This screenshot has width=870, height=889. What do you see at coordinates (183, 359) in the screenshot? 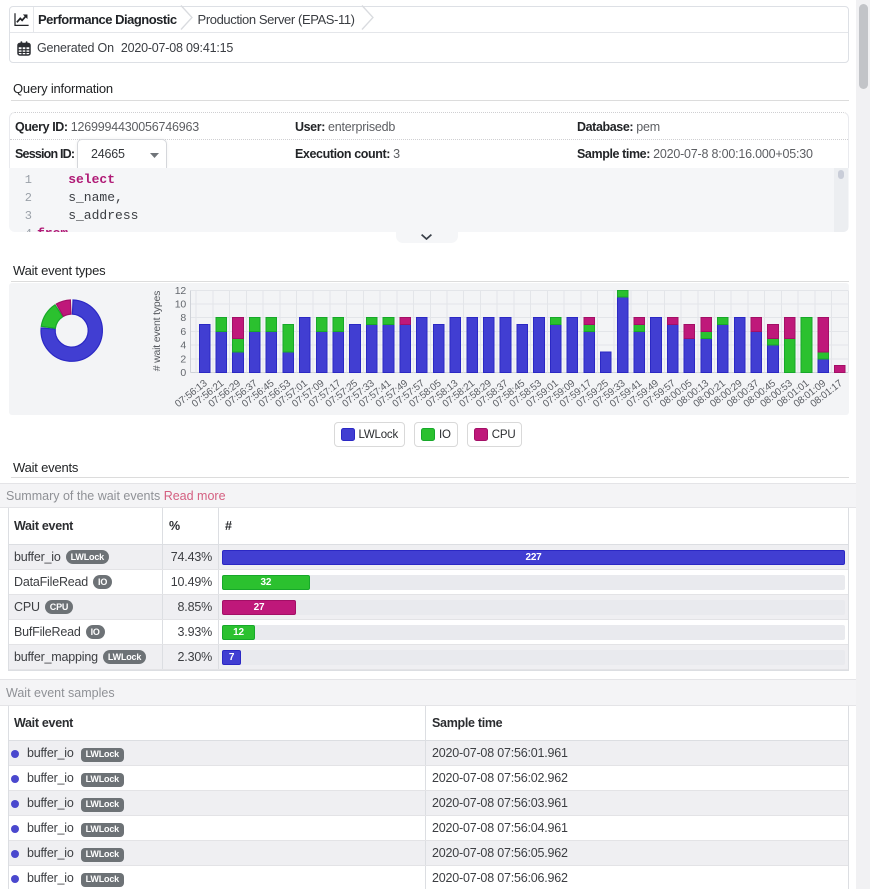
I see `svg-text: 2` at bounding box center [183, 359].